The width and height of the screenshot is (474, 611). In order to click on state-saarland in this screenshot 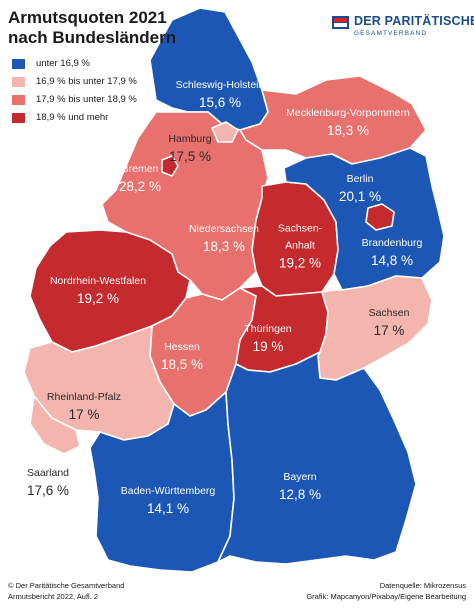, I will do `click(55, 425)`.